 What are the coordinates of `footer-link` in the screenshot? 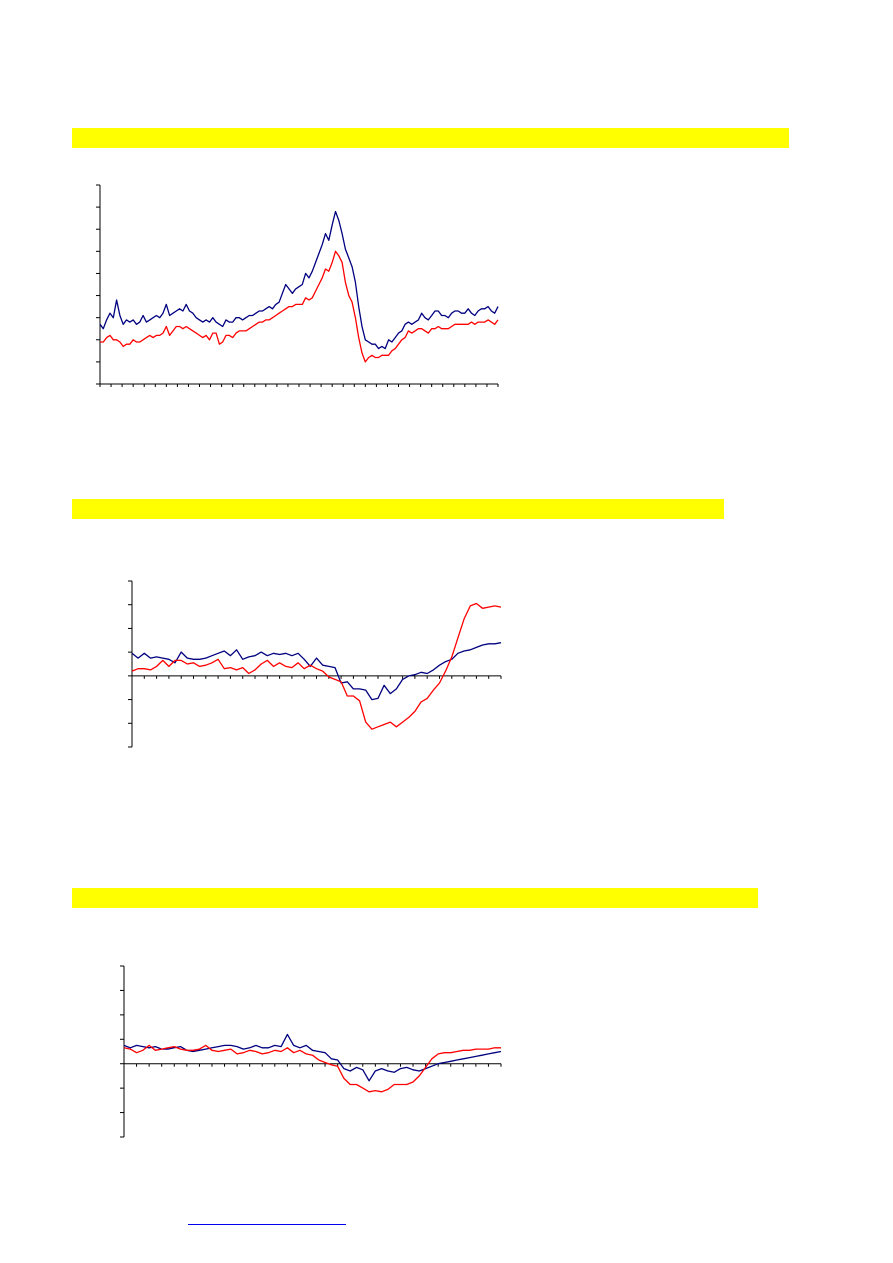 It's located at (267, 1219).